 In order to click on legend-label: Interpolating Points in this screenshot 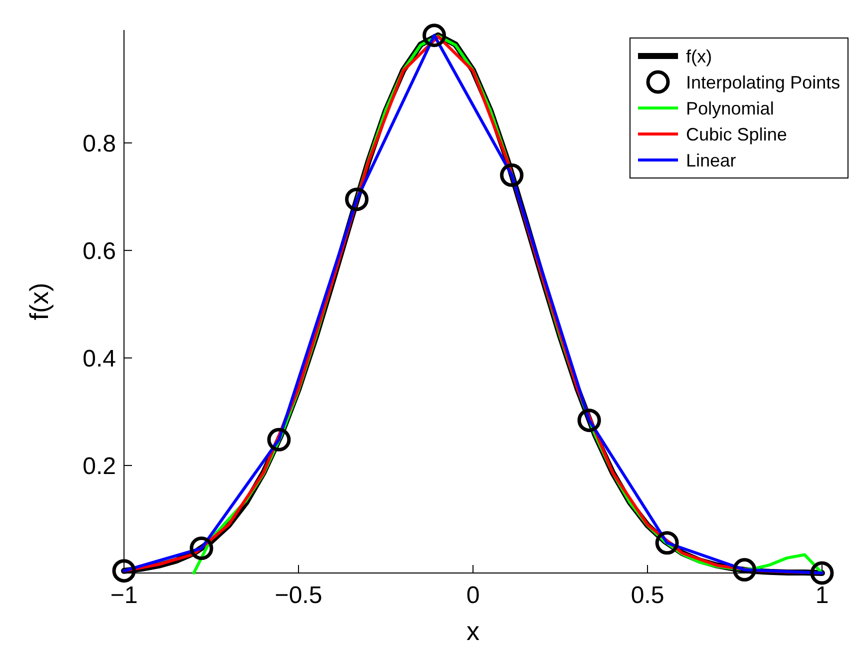, I will do `click(763, 82)`.